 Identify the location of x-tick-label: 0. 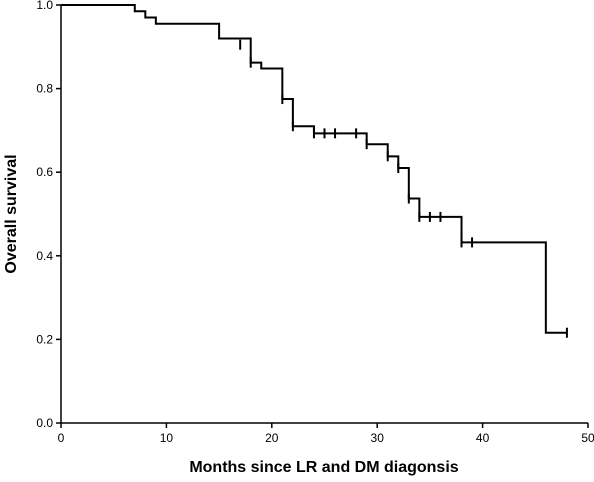
(61, 438).